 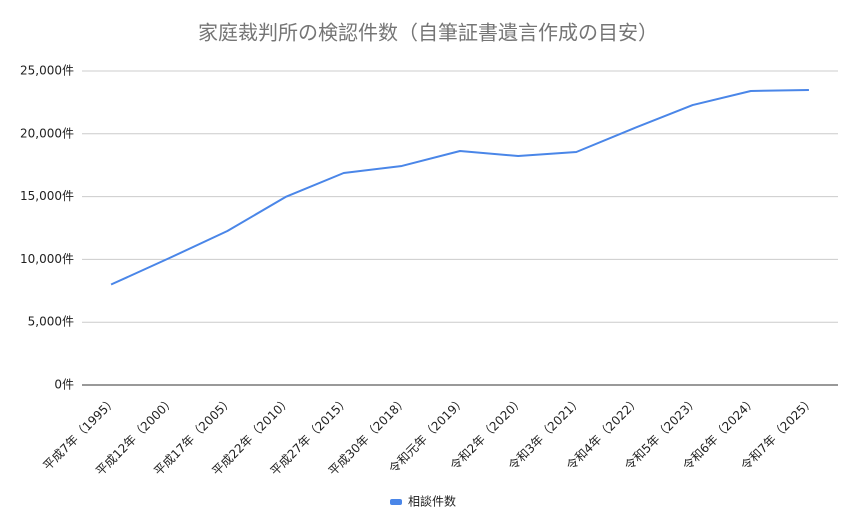 I want to click on y-tick-label: 15,000件, so click(x=47, y=196).